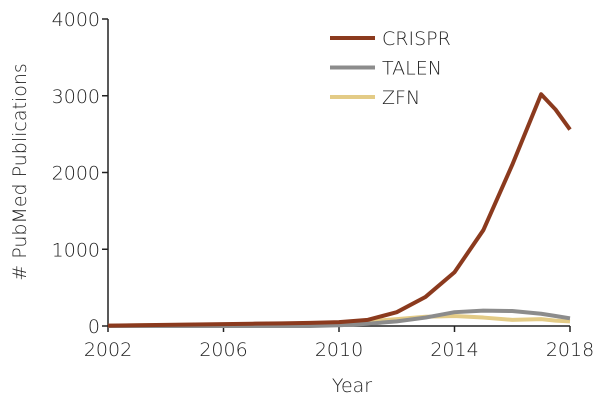  Describe the element at coordinates (76, 174) in the screenshot. I see `y-tick-label: 2000` at that location.